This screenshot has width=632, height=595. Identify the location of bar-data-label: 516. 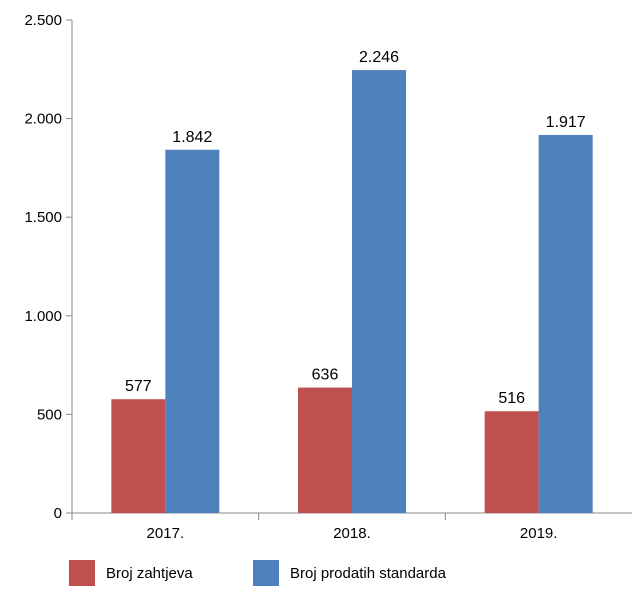
(511, 398).